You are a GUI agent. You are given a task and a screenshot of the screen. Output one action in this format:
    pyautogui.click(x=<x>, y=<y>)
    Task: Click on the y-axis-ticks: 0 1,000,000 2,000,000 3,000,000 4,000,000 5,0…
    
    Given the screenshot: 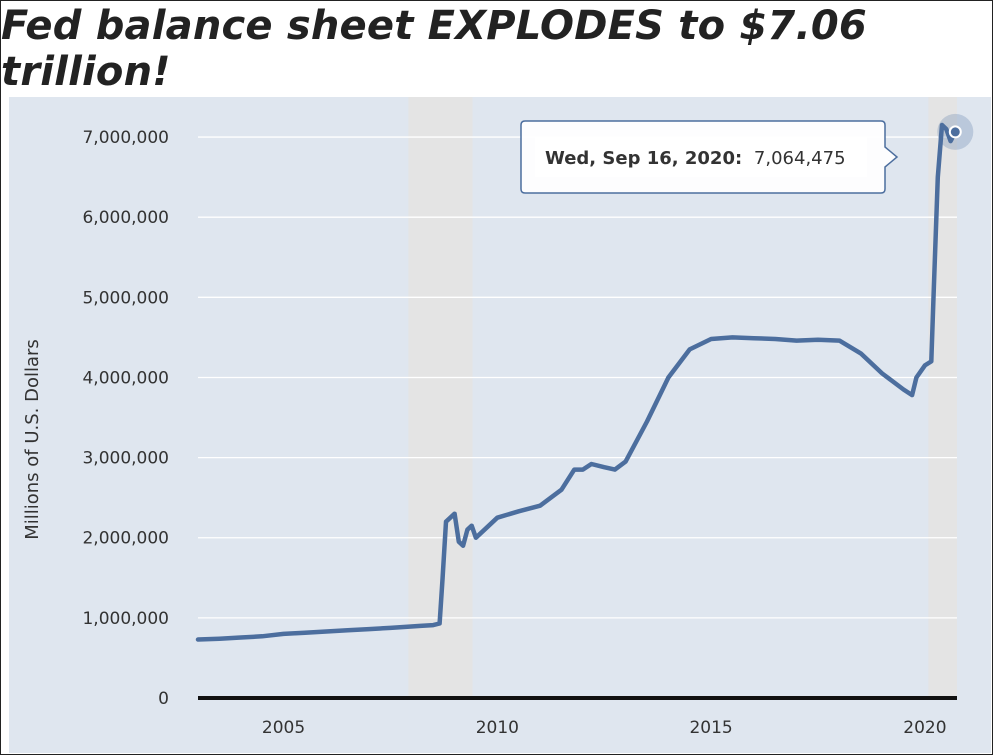 What is the action you would take?
    pyautogui.click(x=125, y=418)
    